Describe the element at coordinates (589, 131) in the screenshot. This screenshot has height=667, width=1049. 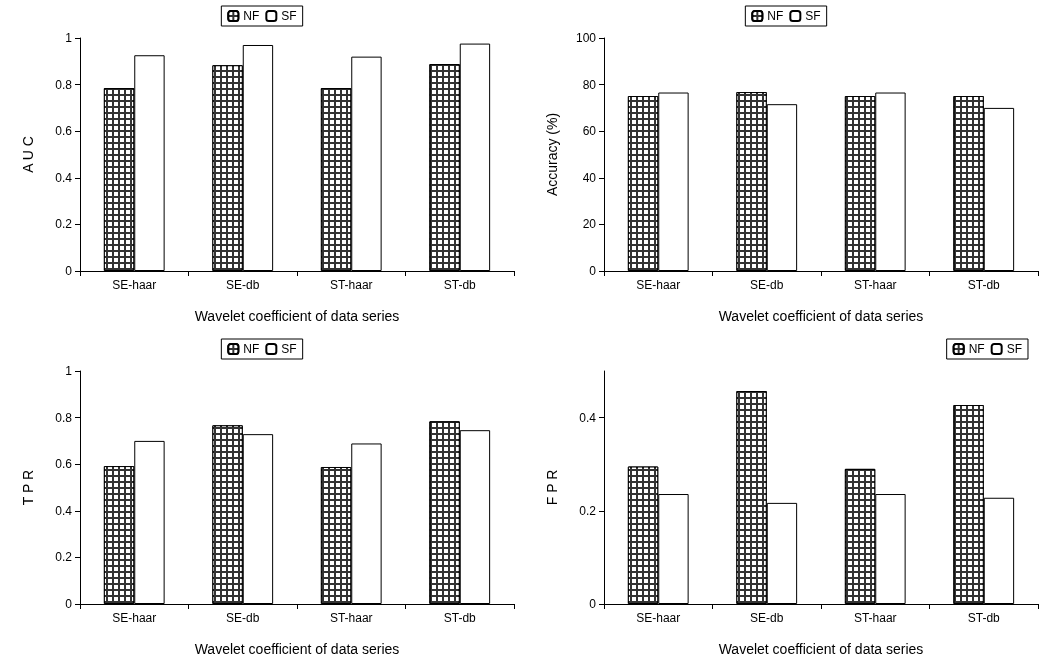
I see `y-tick-label: 60` at that location.